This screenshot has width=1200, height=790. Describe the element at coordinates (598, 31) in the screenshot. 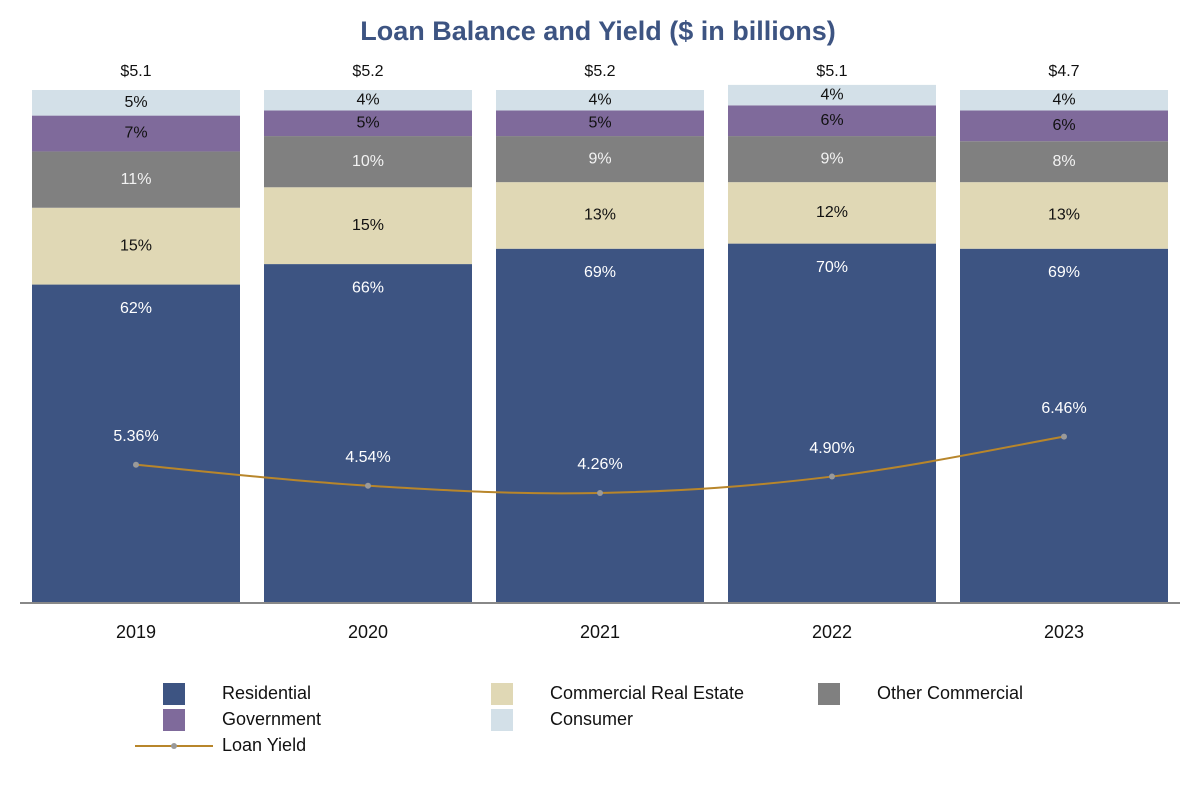

I see `chart-title: Loan Balance and Yield ($ in billions)` at that location.